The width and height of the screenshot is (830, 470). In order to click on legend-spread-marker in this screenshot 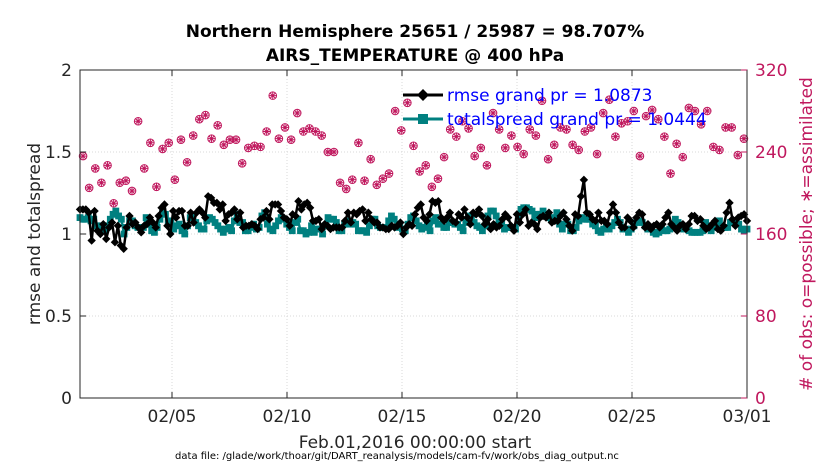, I will do `click(423, 119)`.